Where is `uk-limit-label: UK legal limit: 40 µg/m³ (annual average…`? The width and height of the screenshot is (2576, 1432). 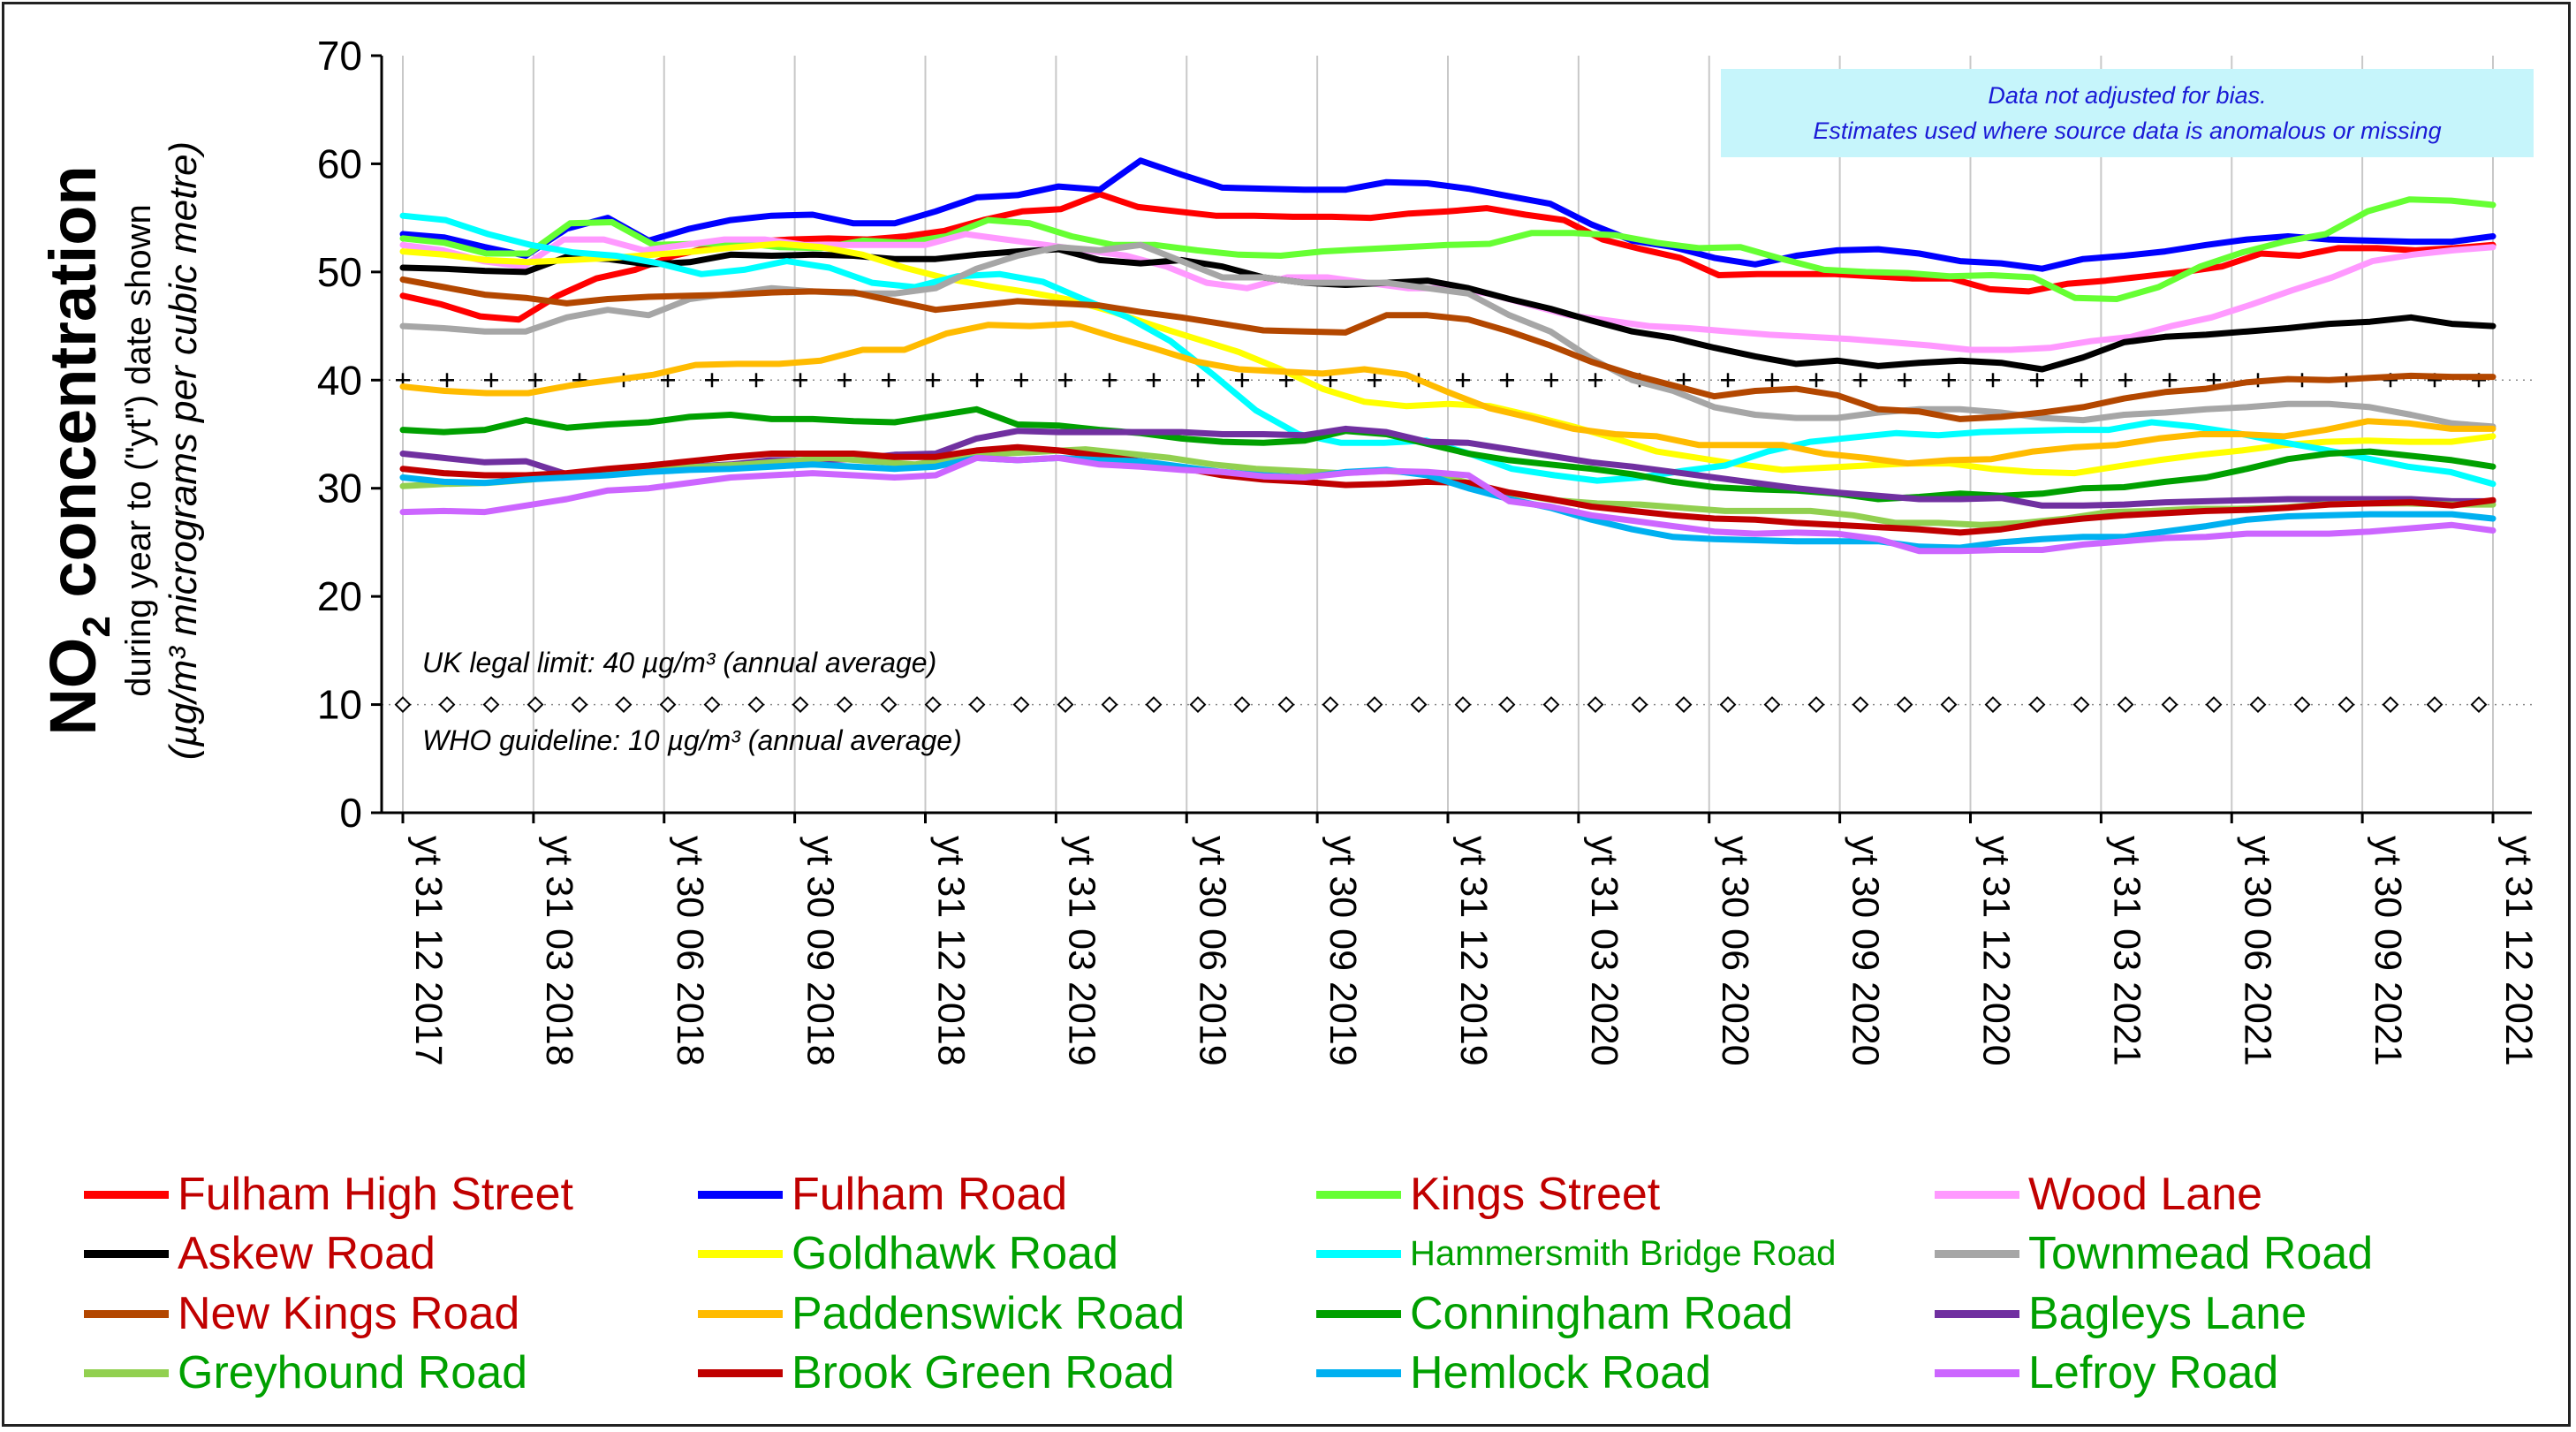
uk-limit-label: UK legal limit: 40 µg/m³ (annual average… is located at coordinates (680, 663).